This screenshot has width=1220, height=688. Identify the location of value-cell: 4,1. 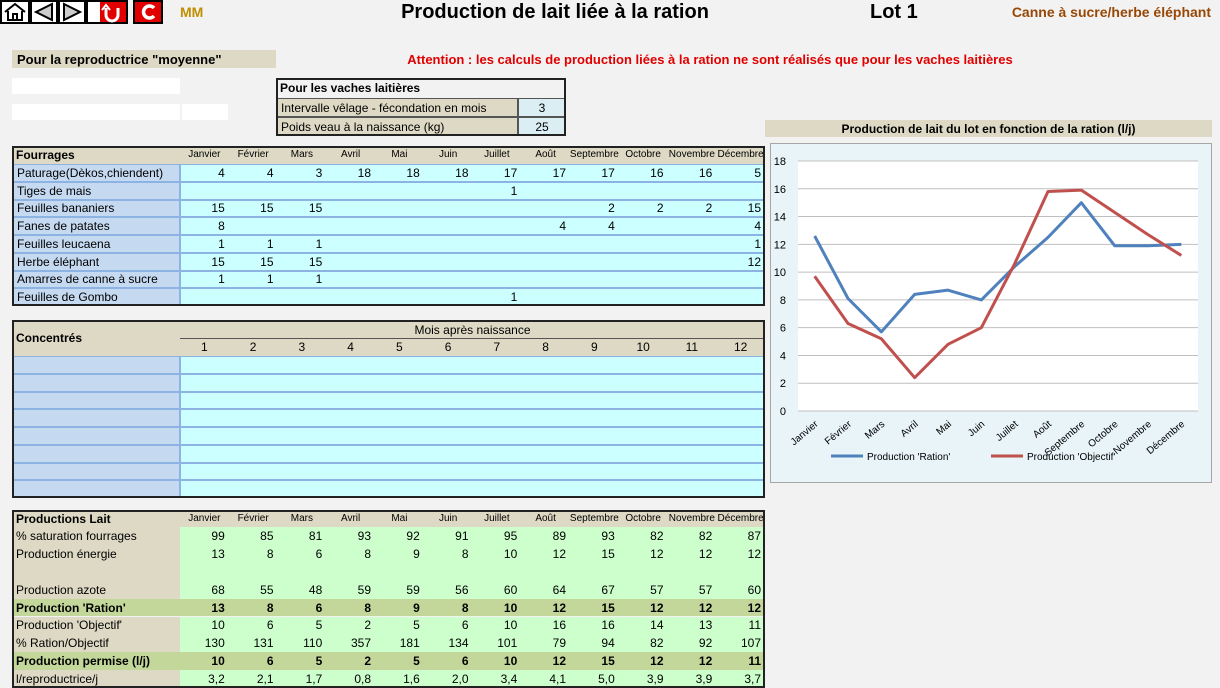
(557, 679).